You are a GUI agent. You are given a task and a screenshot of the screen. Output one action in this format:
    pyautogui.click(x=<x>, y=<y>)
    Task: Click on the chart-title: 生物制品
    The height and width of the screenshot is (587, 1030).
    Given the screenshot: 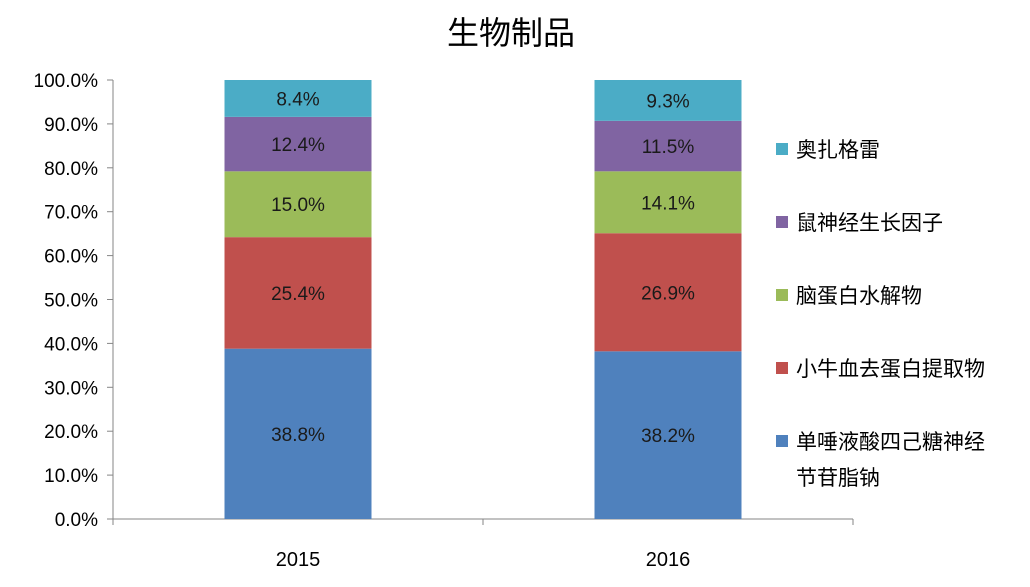 What is the action you would take?
    pyautogui.click(x=511, y=33)
    